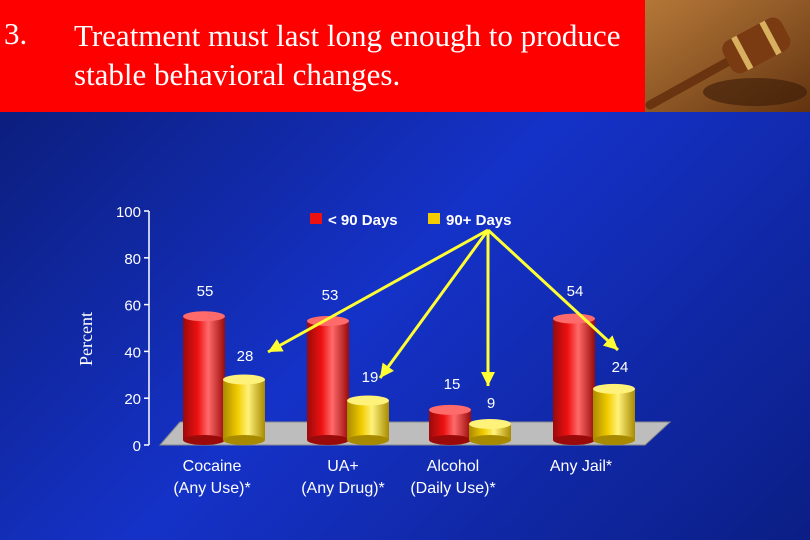 The height and width of the screenshot is (540, 810). What do you see at coordinates (137, 446) in the screenshot?
I see `y-tick-label: 0` at bounding box center [137, 446].